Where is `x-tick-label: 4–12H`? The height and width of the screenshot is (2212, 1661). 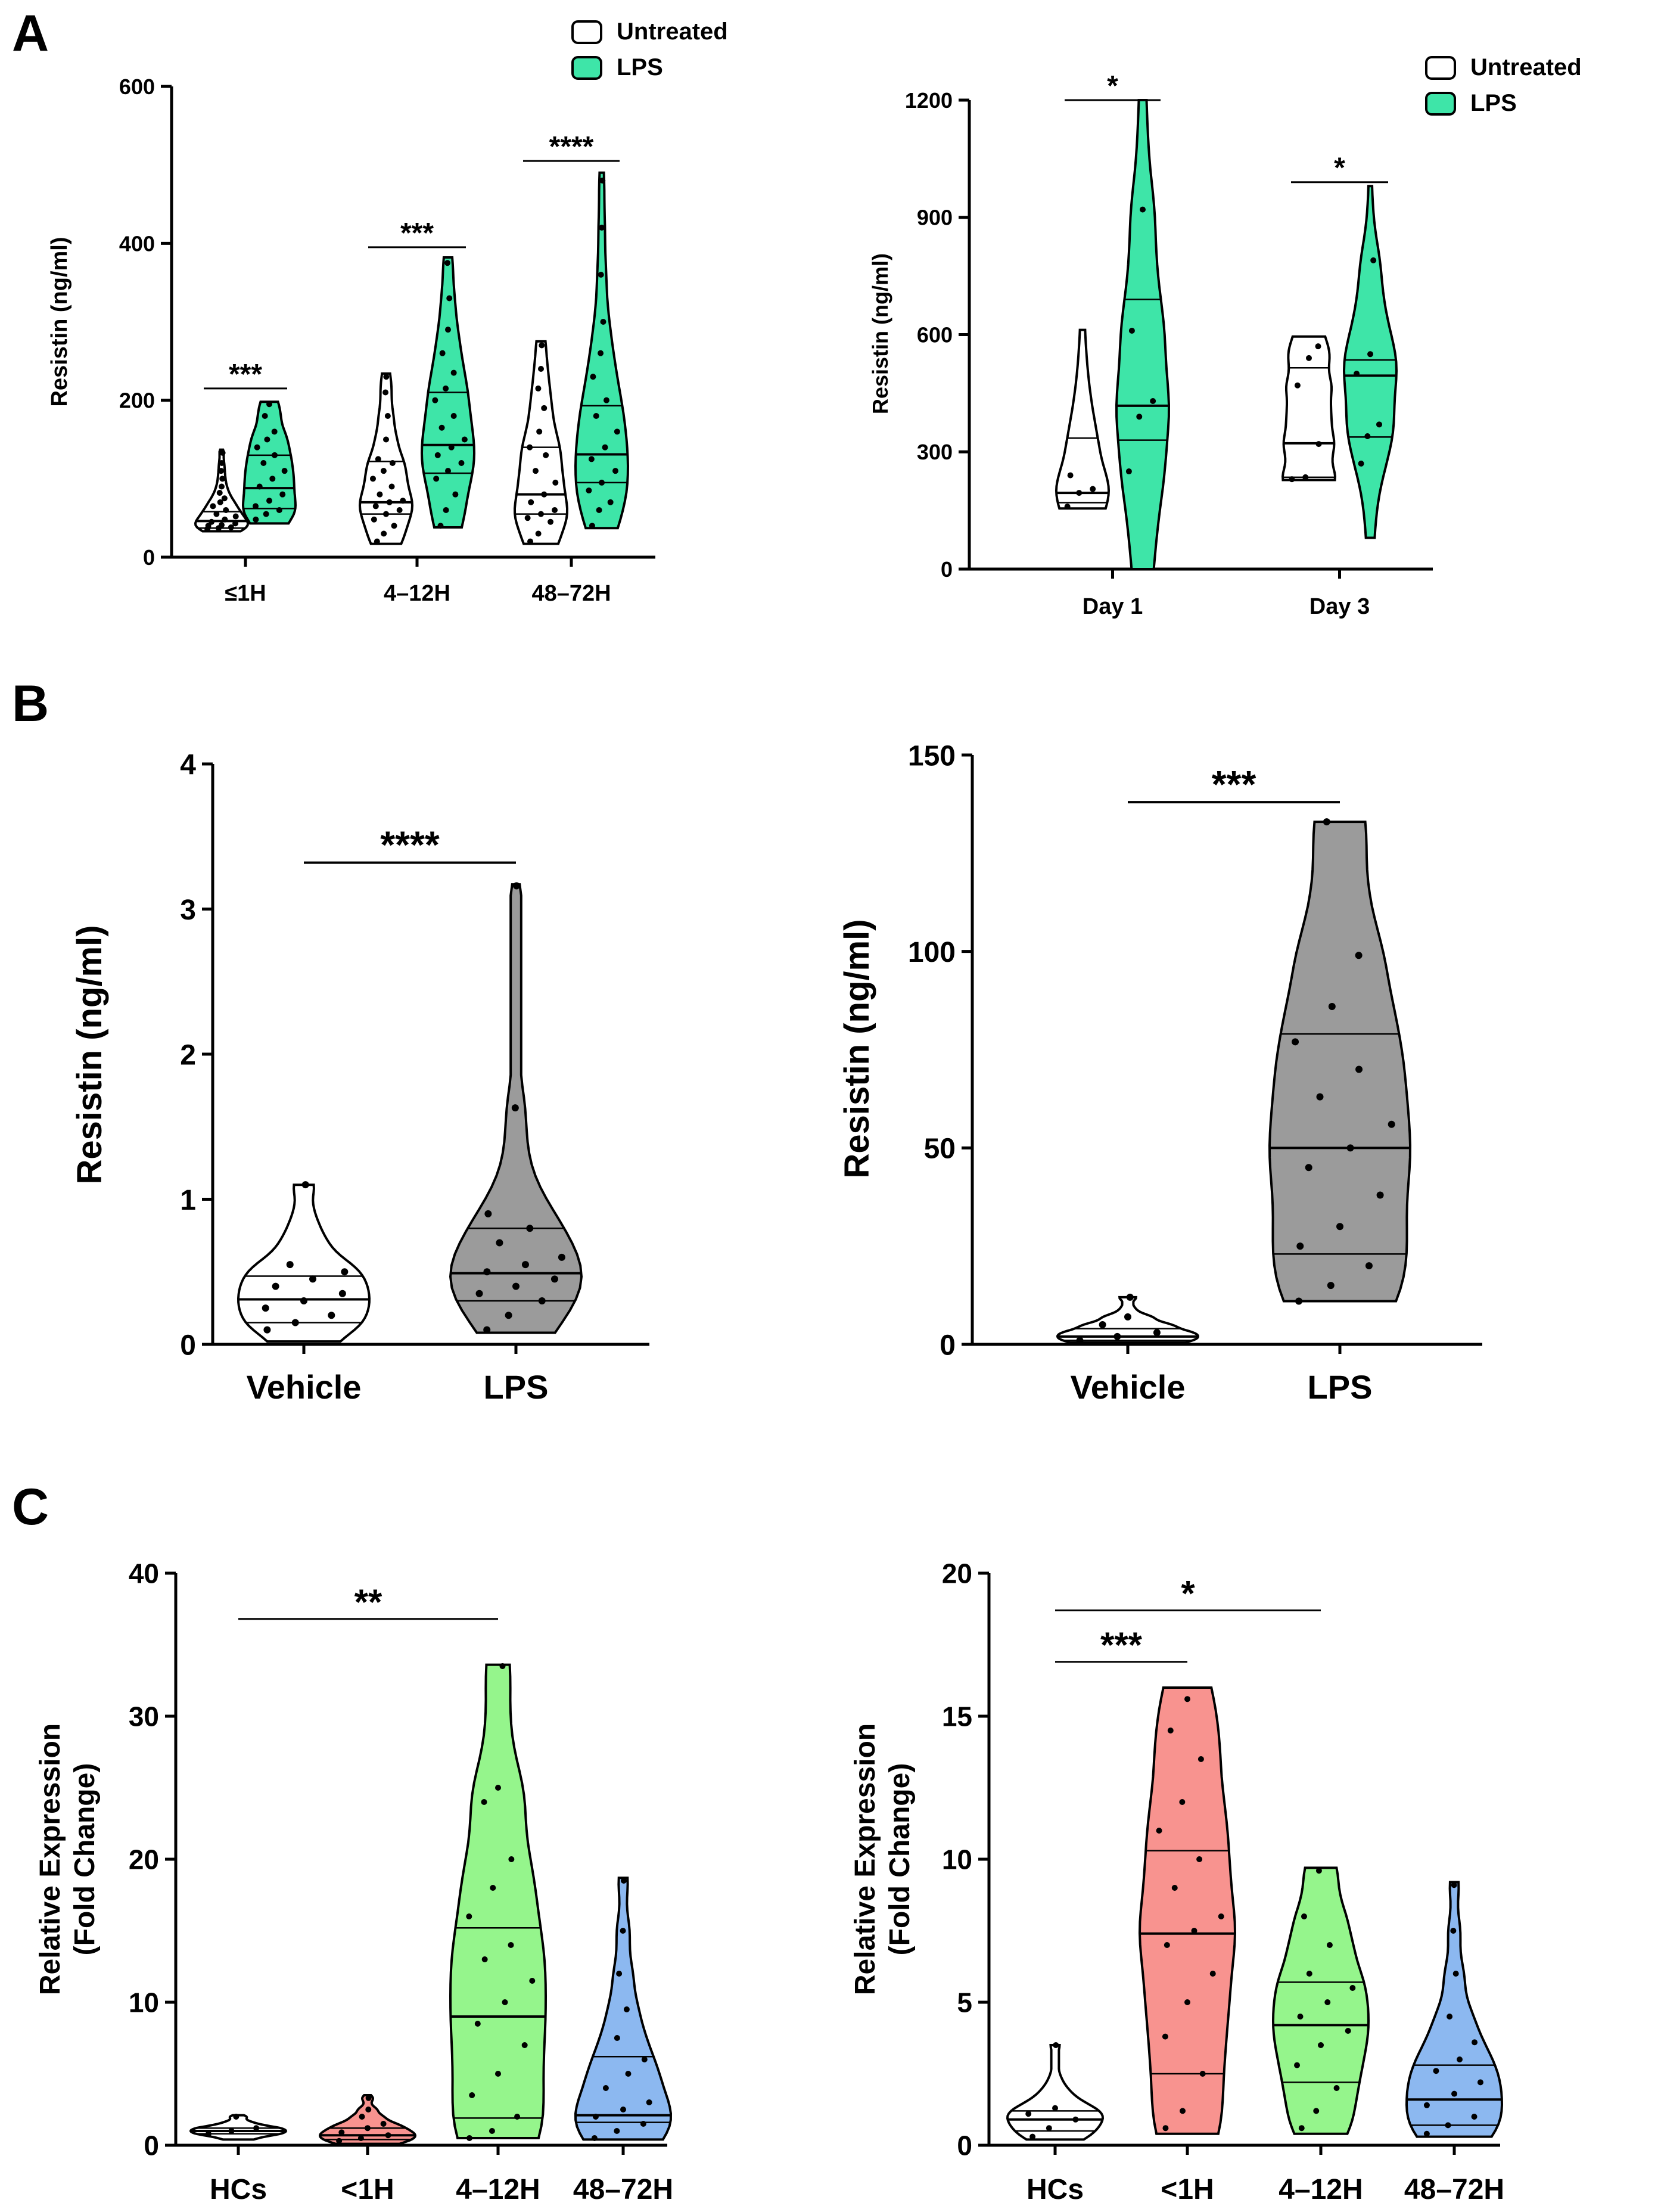 x-tick-label: 4–12H is located at coordinates (417, 593).